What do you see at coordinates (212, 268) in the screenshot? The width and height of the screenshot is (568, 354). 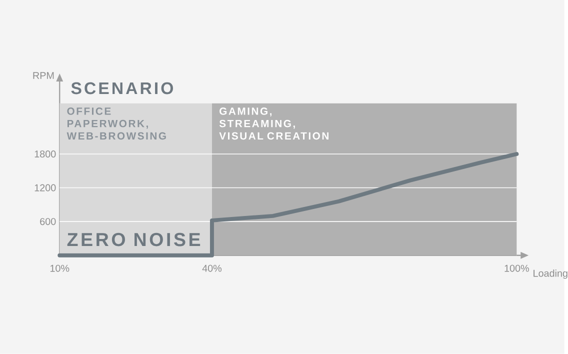 I see `x-tick-label: 40%` at bounding box center [212, 268].